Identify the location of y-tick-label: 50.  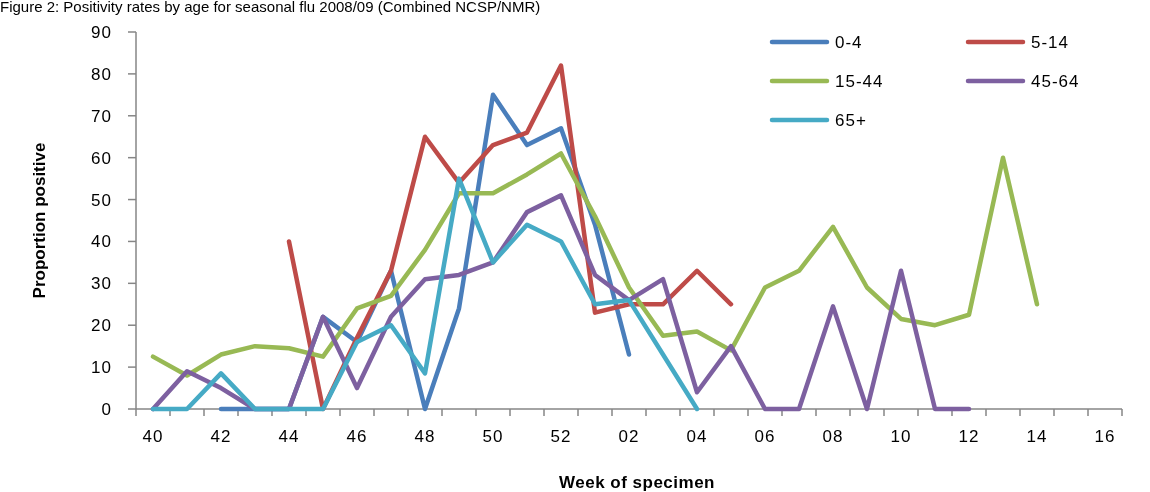
(101, 200).